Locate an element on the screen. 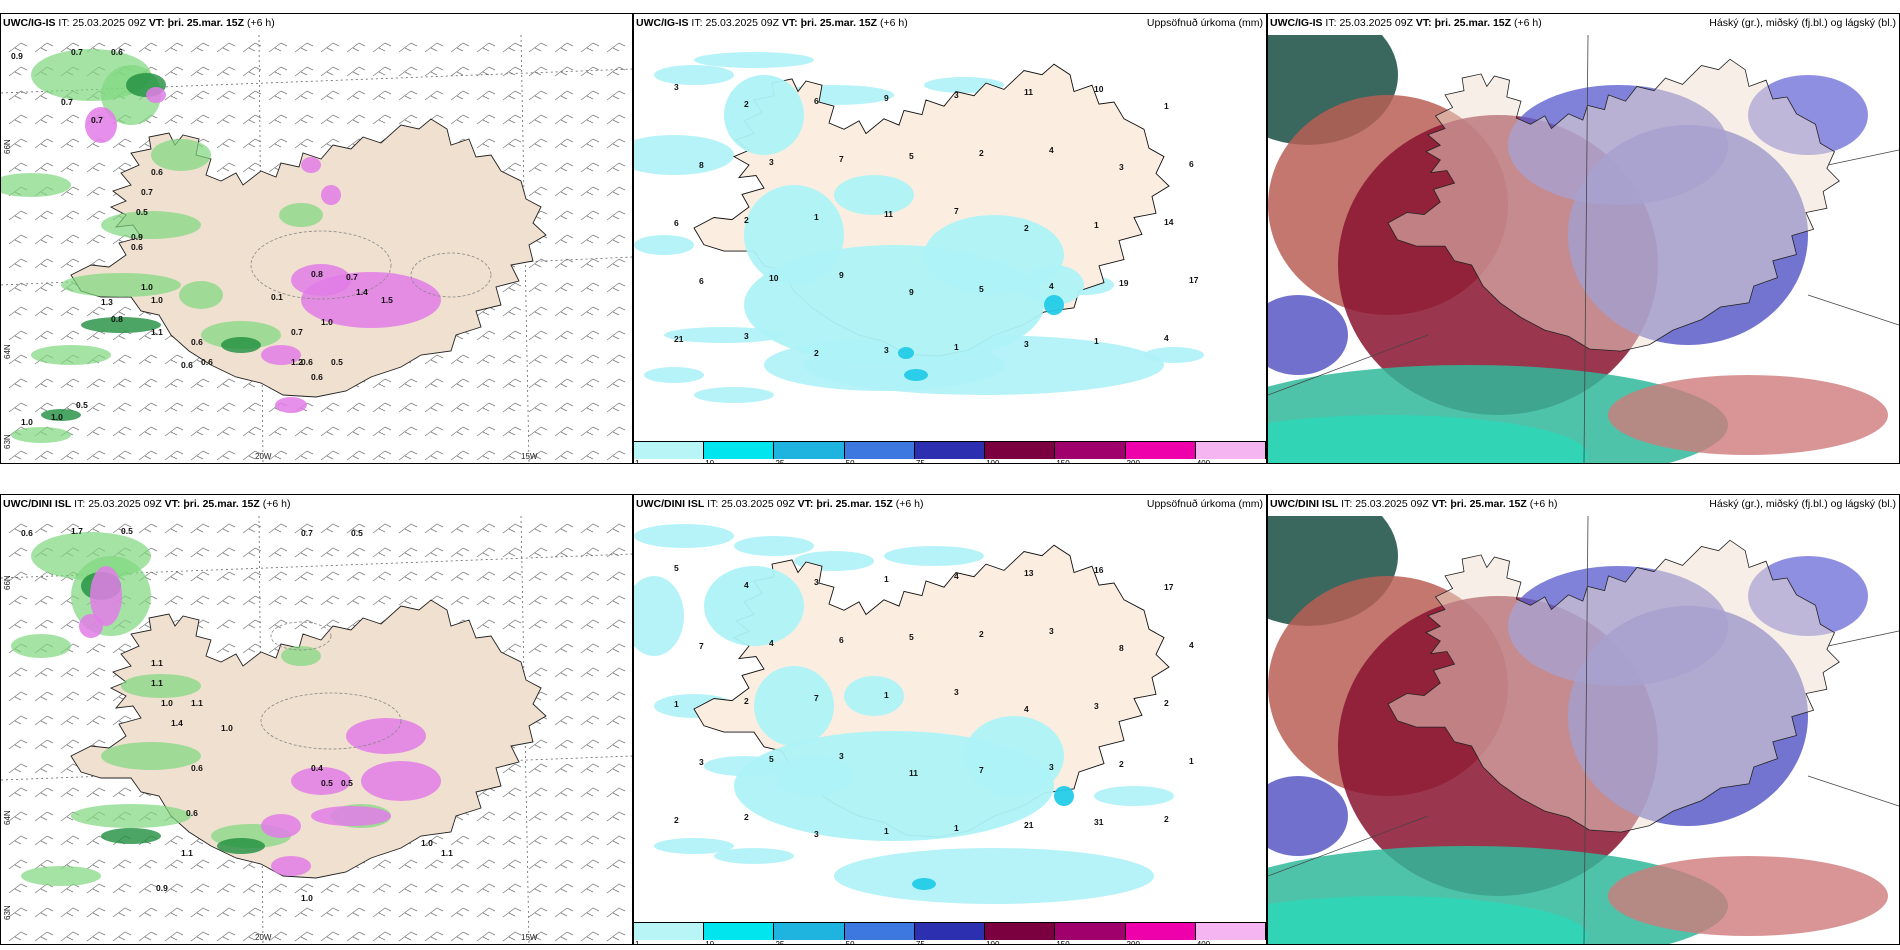 The image size is (1900, 950). hatched-area is located at coordinates (301, 636).